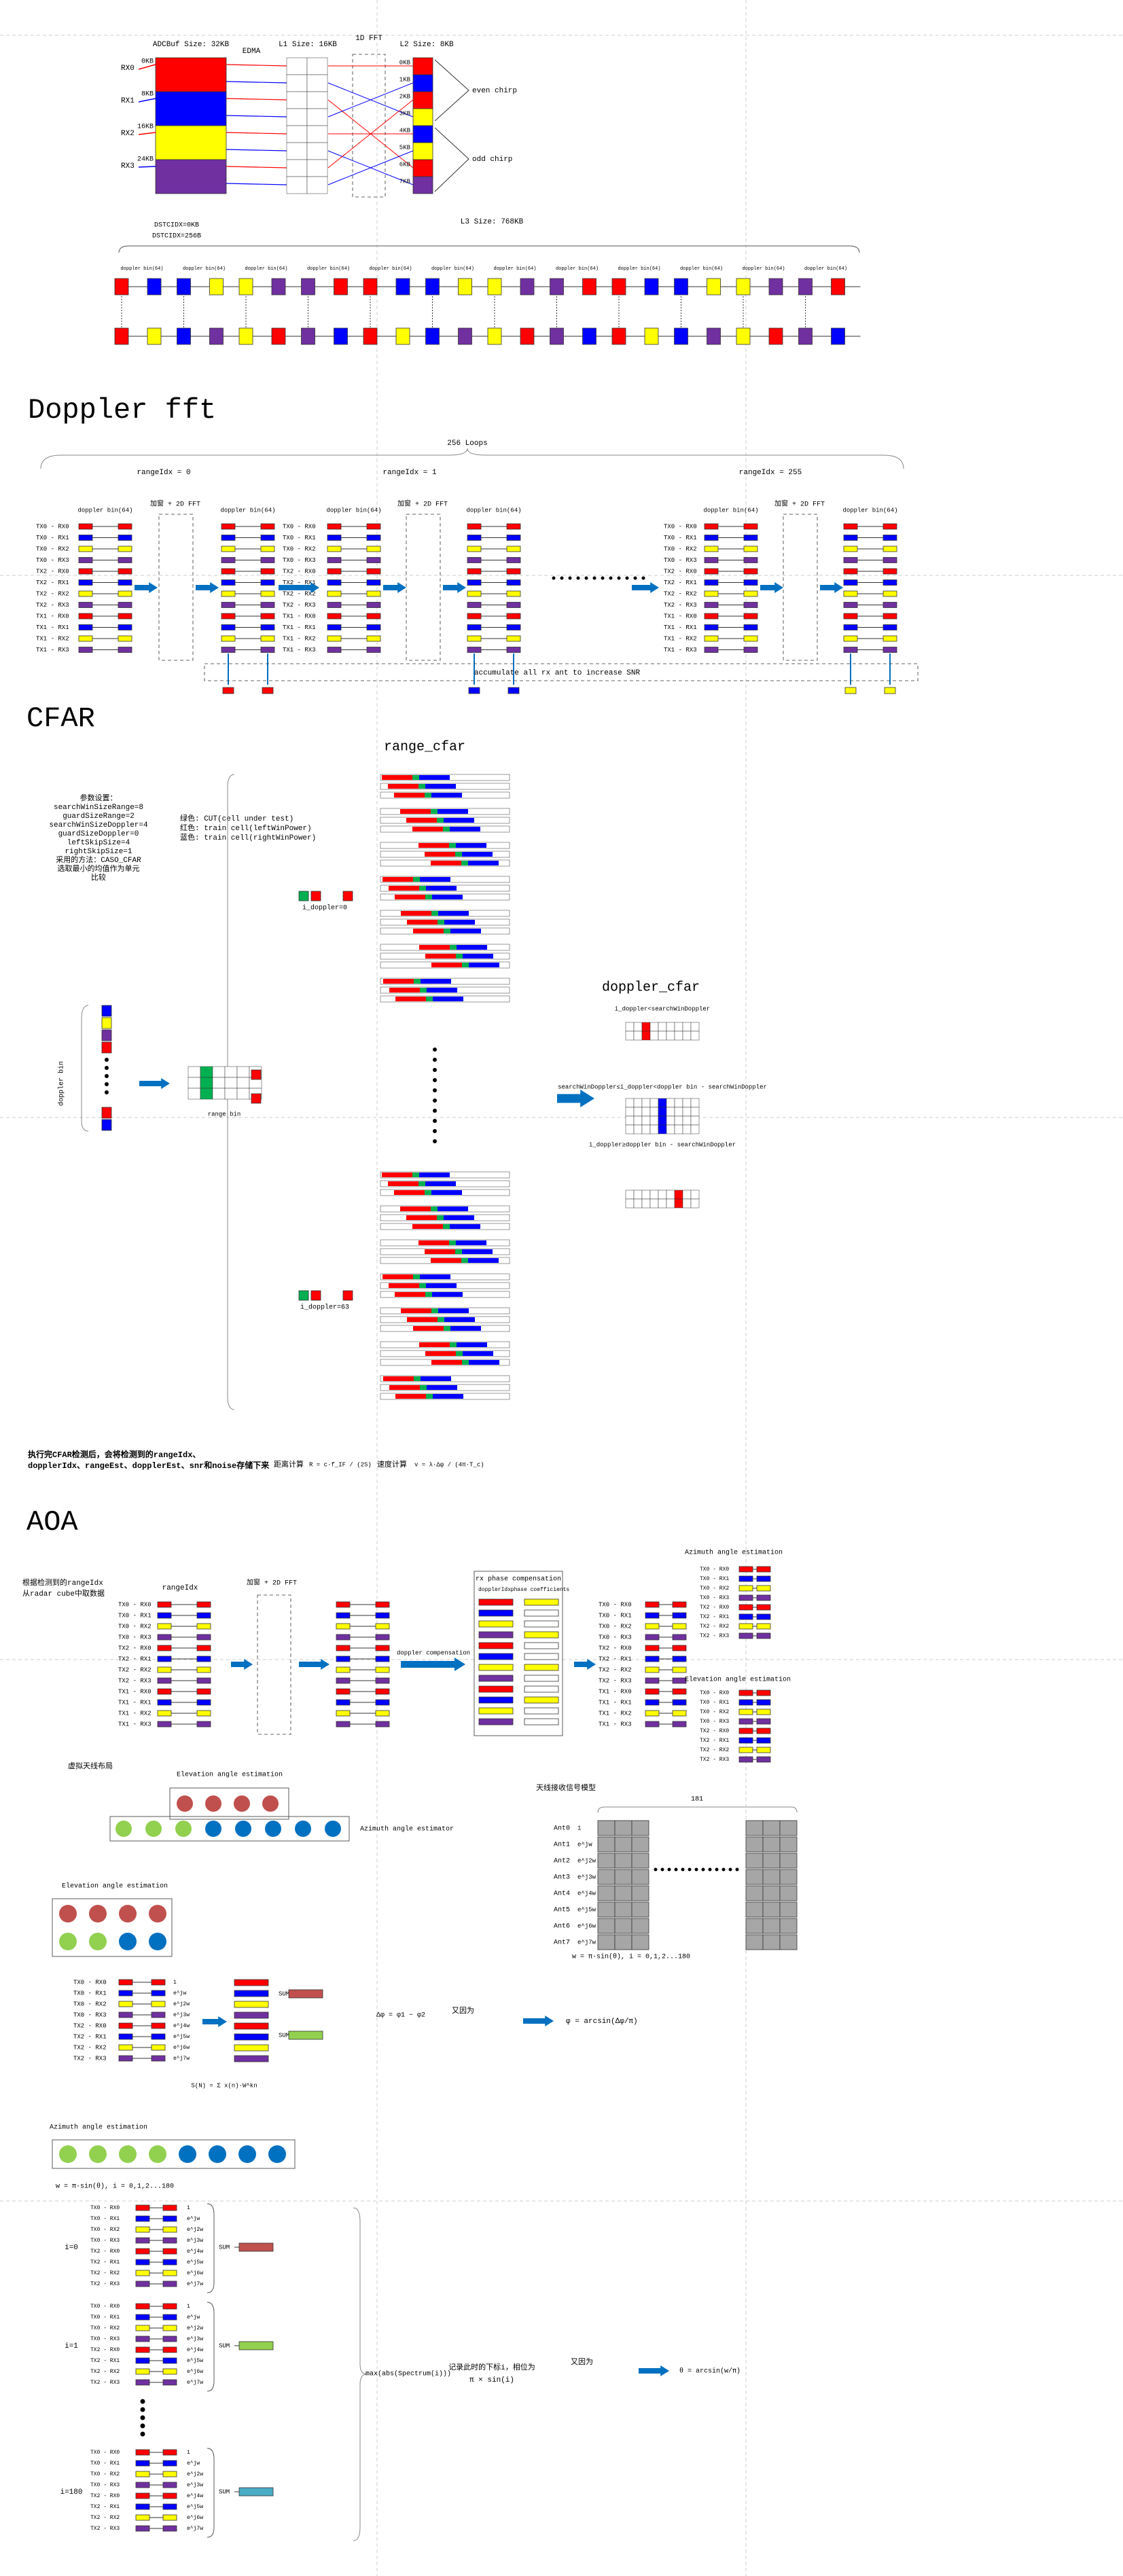 Image resolution: width=1123 pixels, height=2576 pixels. What do you see at coordinates (195, 2507) in the screenshot?
I see `label: e^j5w` at bounding box center [195, 2507].